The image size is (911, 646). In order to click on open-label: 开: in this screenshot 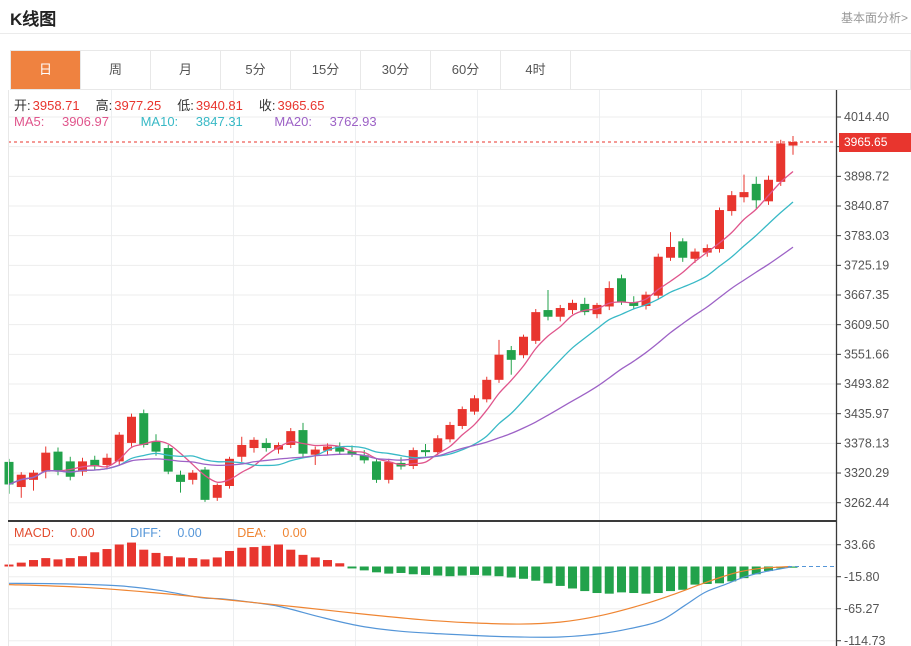, I will do `click(22, 105)`.